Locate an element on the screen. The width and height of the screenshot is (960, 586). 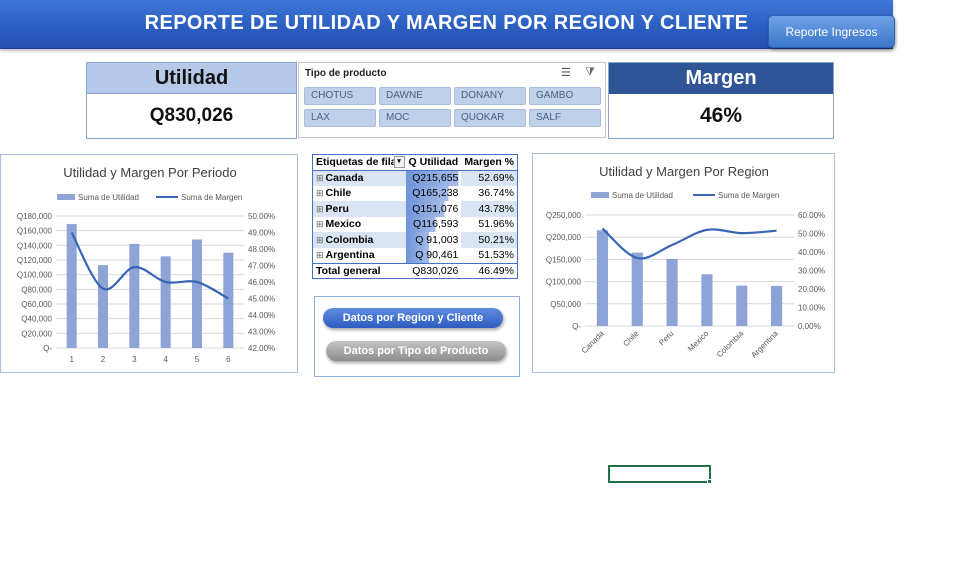
y-tick-label: Q60,000 is located at coordinates (36, 304).